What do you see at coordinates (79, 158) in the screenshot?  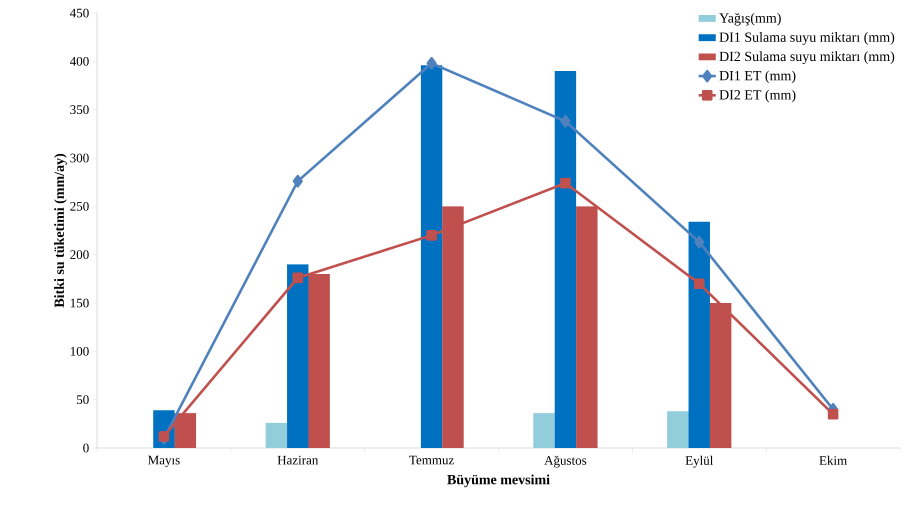 I see `y-tick-label: 300` at bounding box center [79, 158].